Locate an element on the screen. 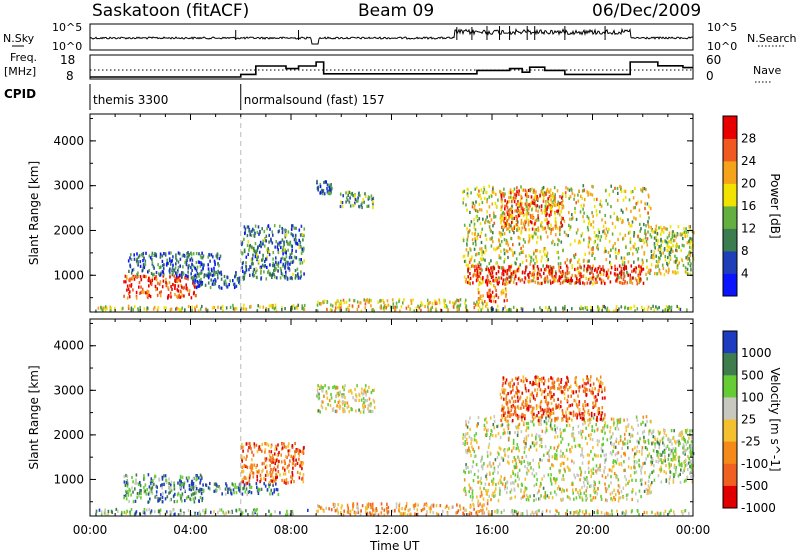 The image size is (800, 554). nsky-line is located at coordinates (391, 36).